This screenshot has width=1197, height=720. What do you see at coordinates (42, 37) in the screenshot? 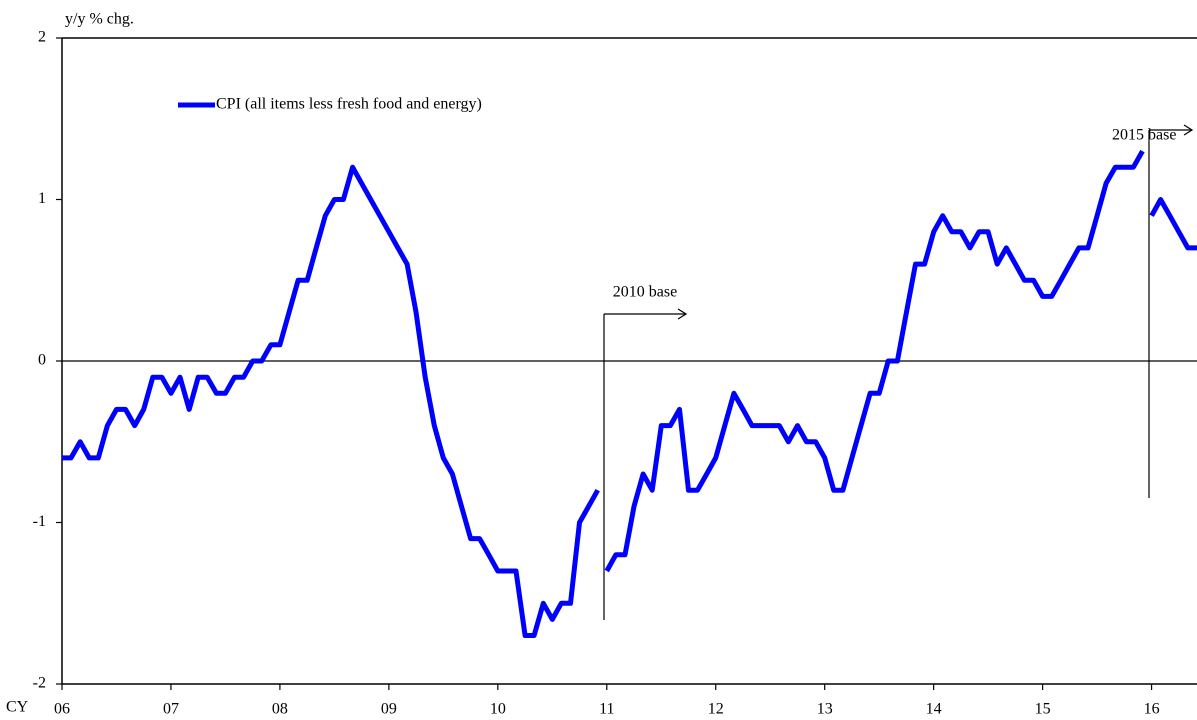
I see `y-tick-label: 2` at bounding box center [42, 37].